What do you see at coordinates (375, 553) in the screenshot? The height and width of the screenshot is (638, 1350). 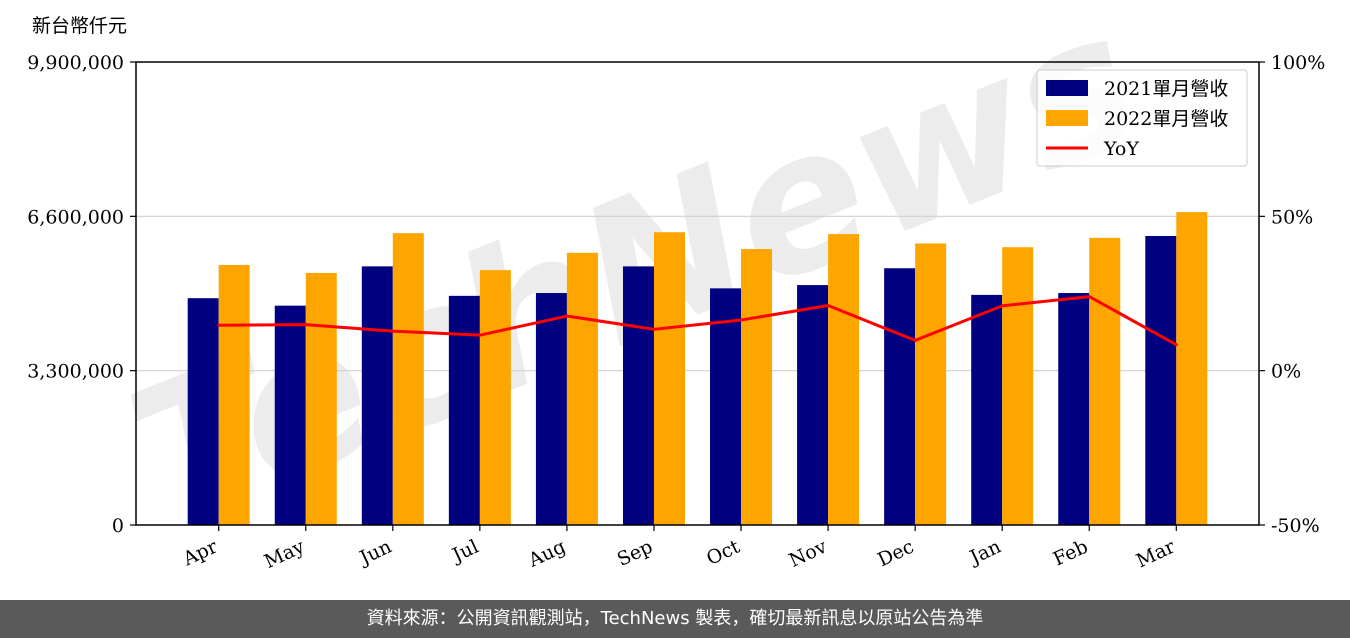 I see `x-tick-label: Jun` at bounding box center [375, 553].